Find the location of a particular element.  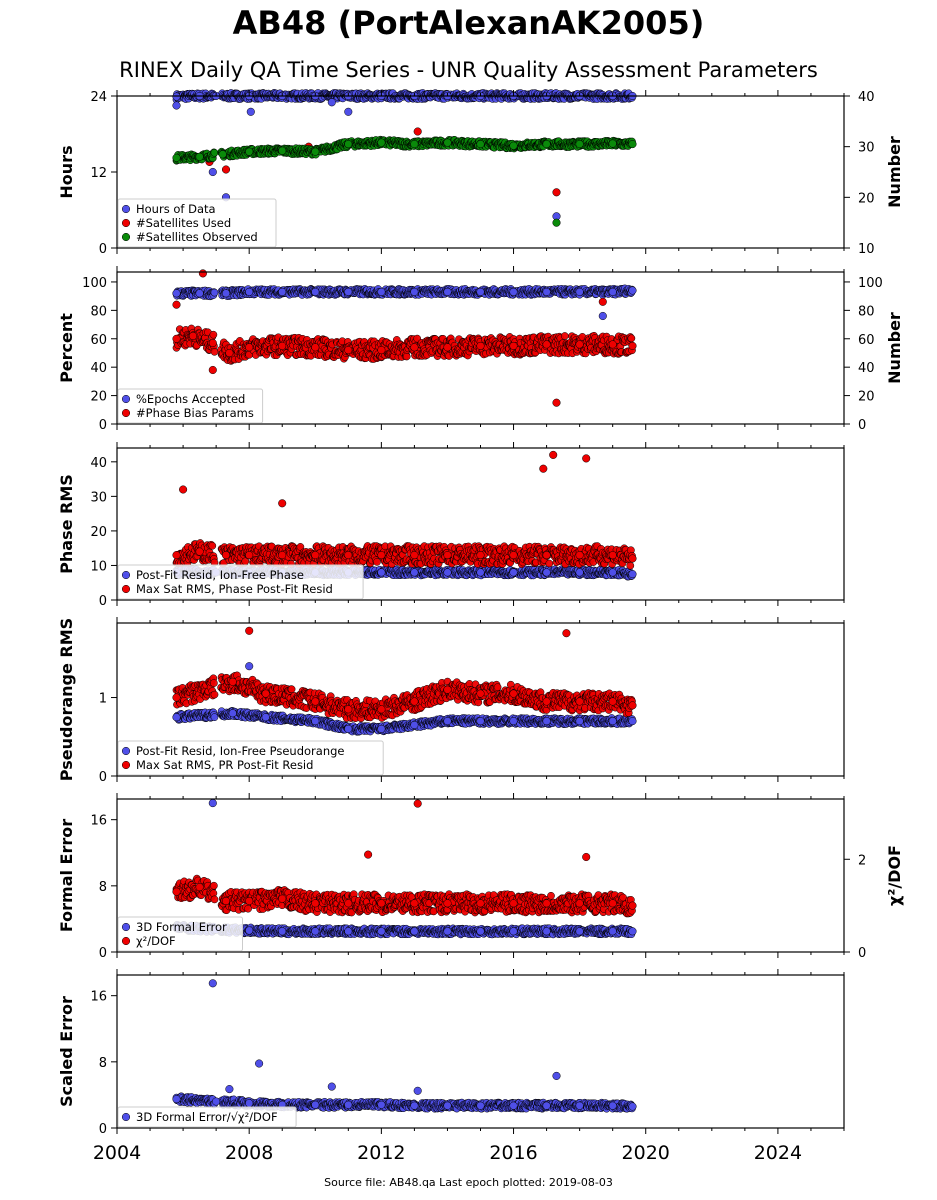

legend-label: #Satellites Observed is located at coordinates (197, 237).